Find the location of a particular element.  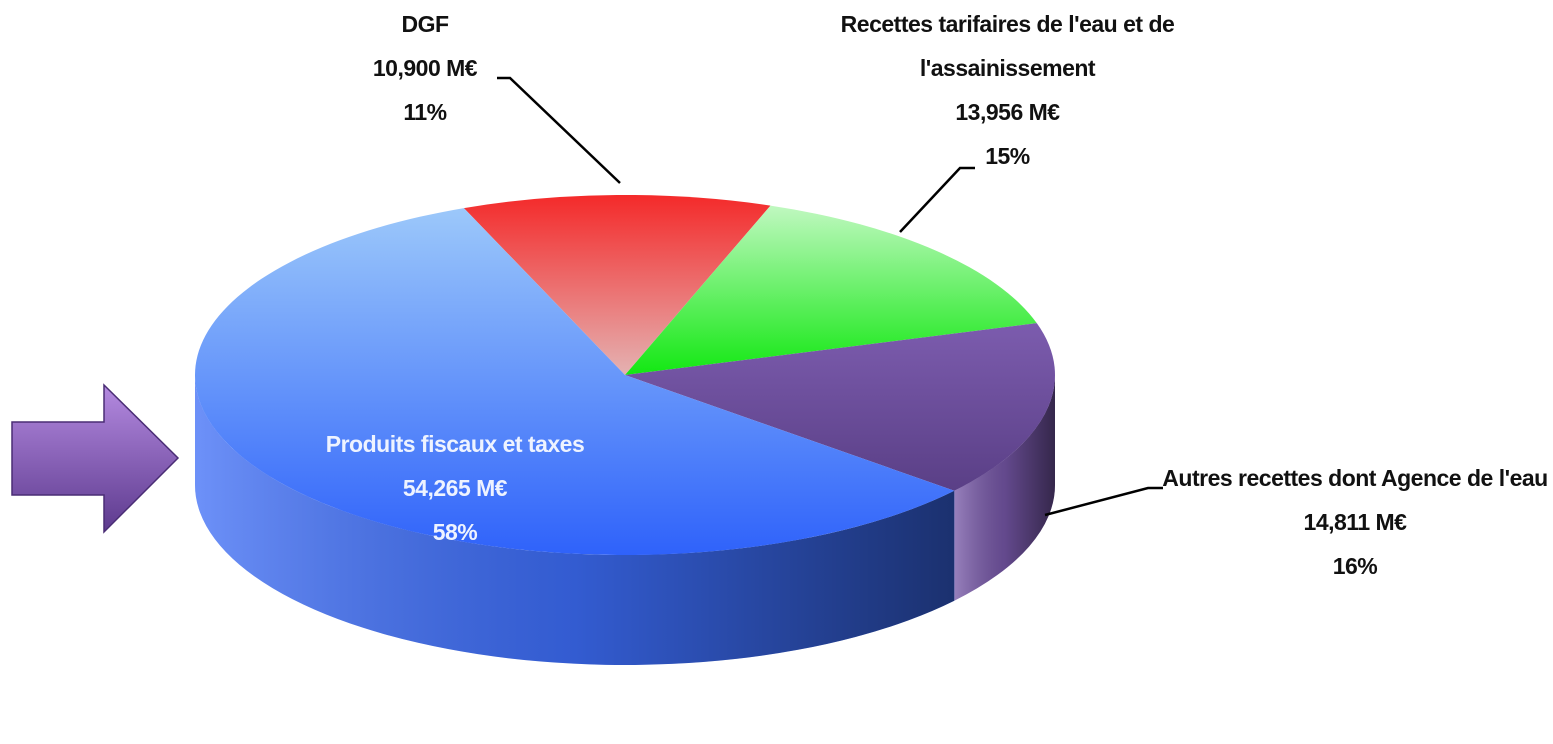

percent-label: 15% is located at coordinates (1007, 156).